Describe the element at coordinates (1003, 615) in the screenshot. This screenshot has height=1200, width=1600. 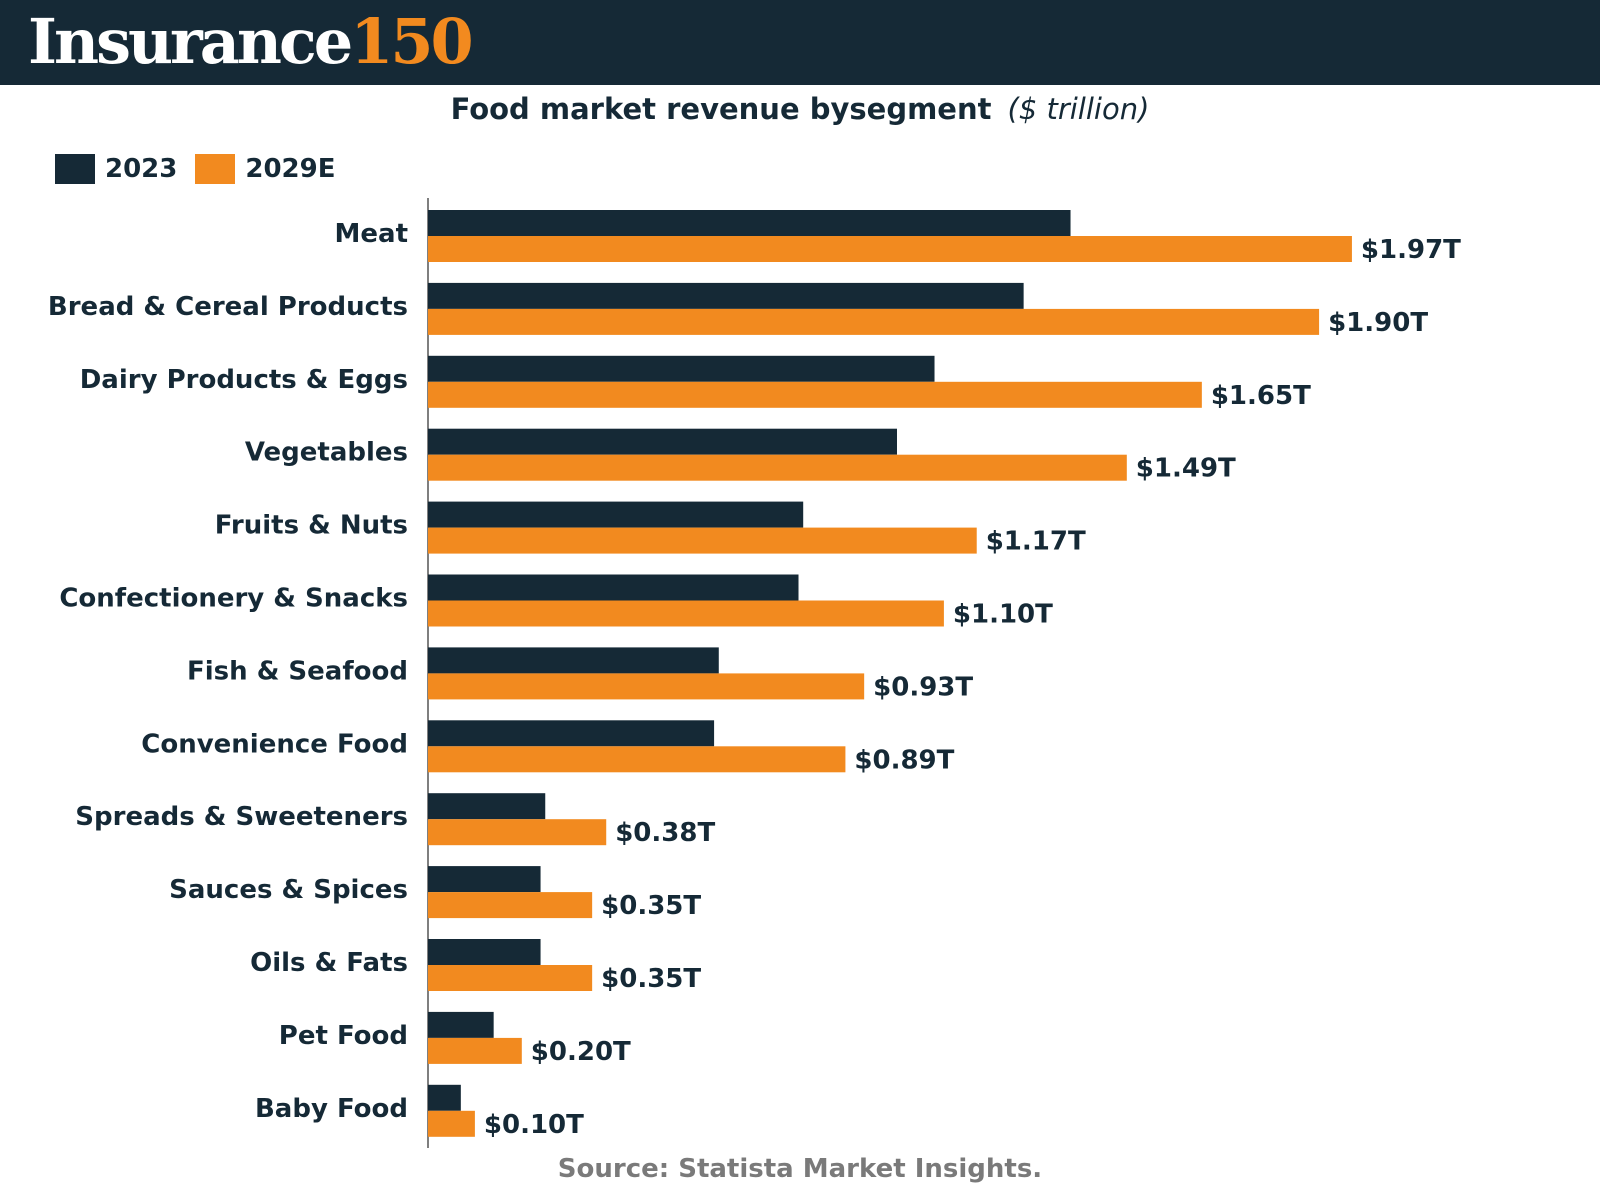
I see `data-label: $1.10T` at that location.